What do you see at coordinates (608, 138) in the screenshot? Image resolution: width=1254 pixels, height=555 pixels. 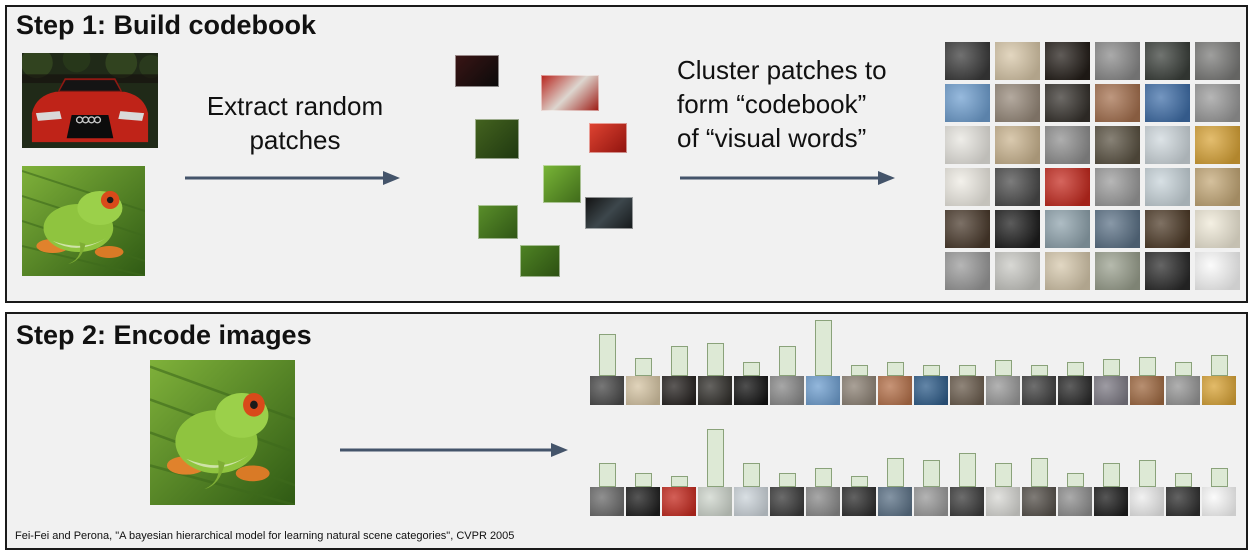 I see `patch-car-body` at bounding box center [608, 138].